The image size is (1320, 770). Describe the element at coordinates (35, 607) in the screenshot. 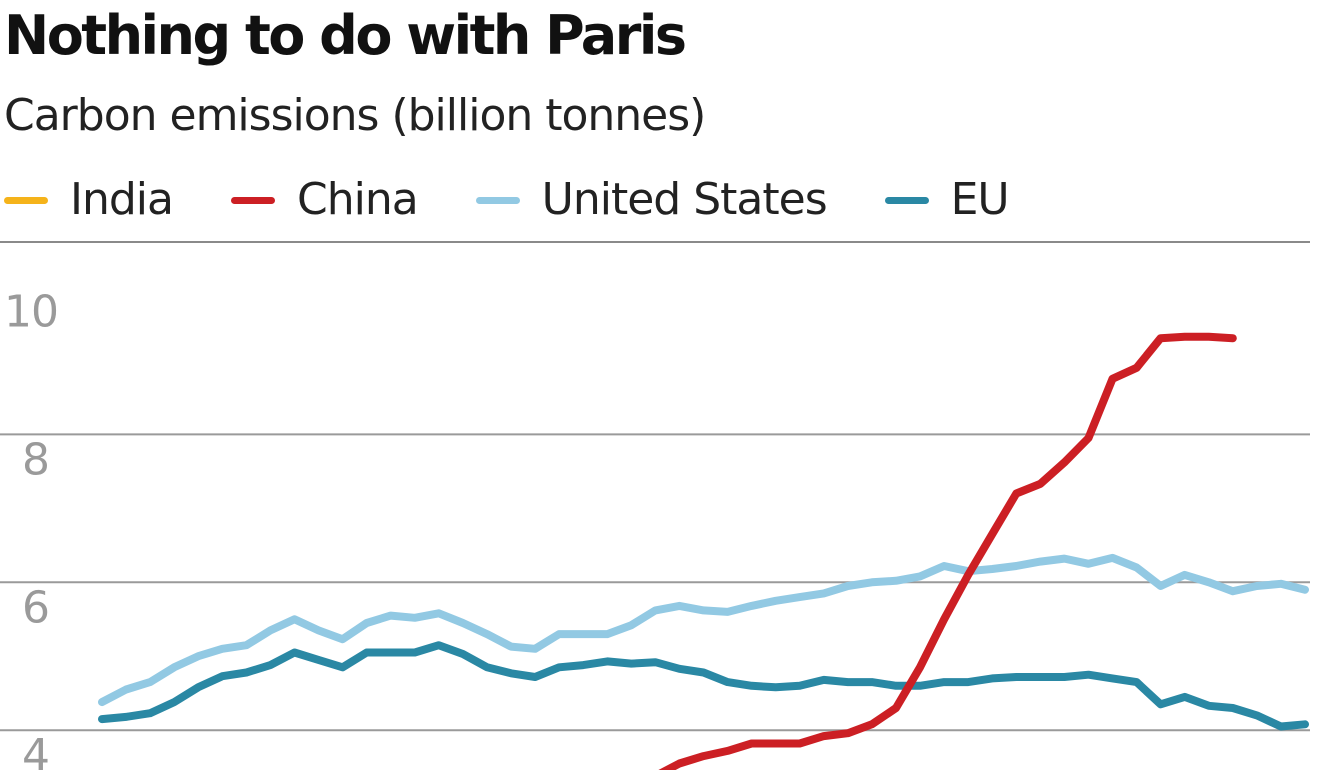

I see `y-tick-label-6: 6` at that location.